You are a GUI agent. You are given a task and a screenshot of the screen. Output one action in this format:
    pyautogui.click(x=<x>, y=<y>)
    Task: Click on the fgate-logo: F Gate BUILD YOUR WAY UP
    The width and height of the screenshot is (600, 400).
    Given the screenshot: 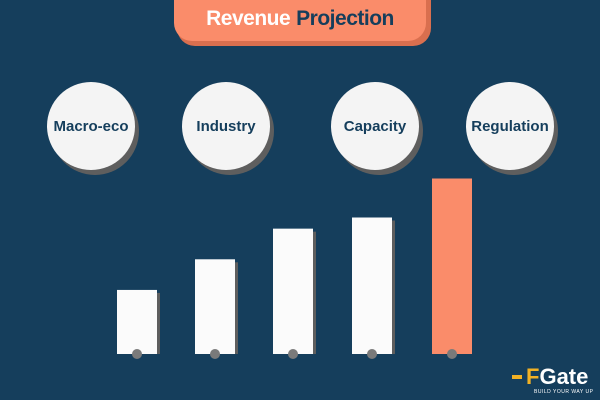 What is the action you would take?
    pyautogui.click(x=554, y=381)
    